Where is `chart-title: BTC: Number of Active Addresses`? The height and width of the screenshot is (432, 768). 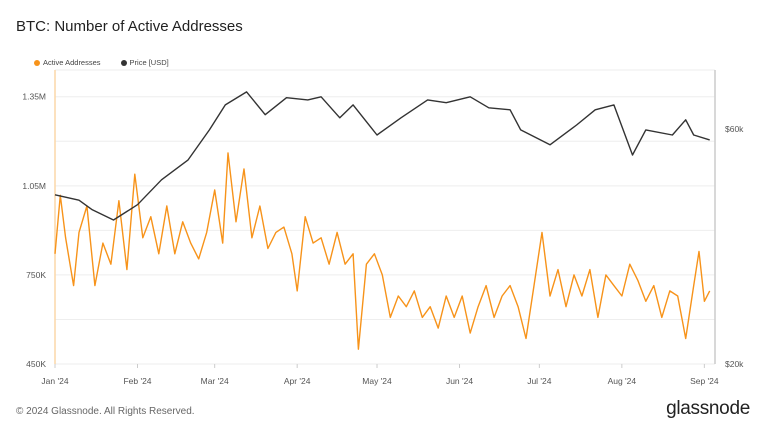
chart-title: BTC: Number of Active Addresses is located at coordinates (129, 26).